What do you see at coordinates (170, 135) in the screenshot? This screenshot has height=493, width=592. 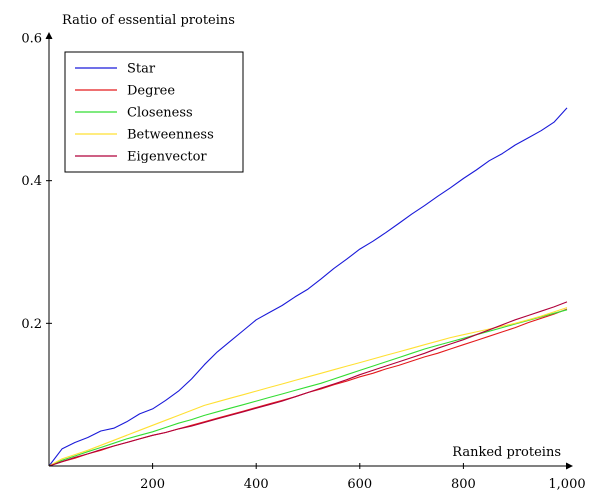 I see `legend-label: Betweenness` at bounding box center [170, 135].